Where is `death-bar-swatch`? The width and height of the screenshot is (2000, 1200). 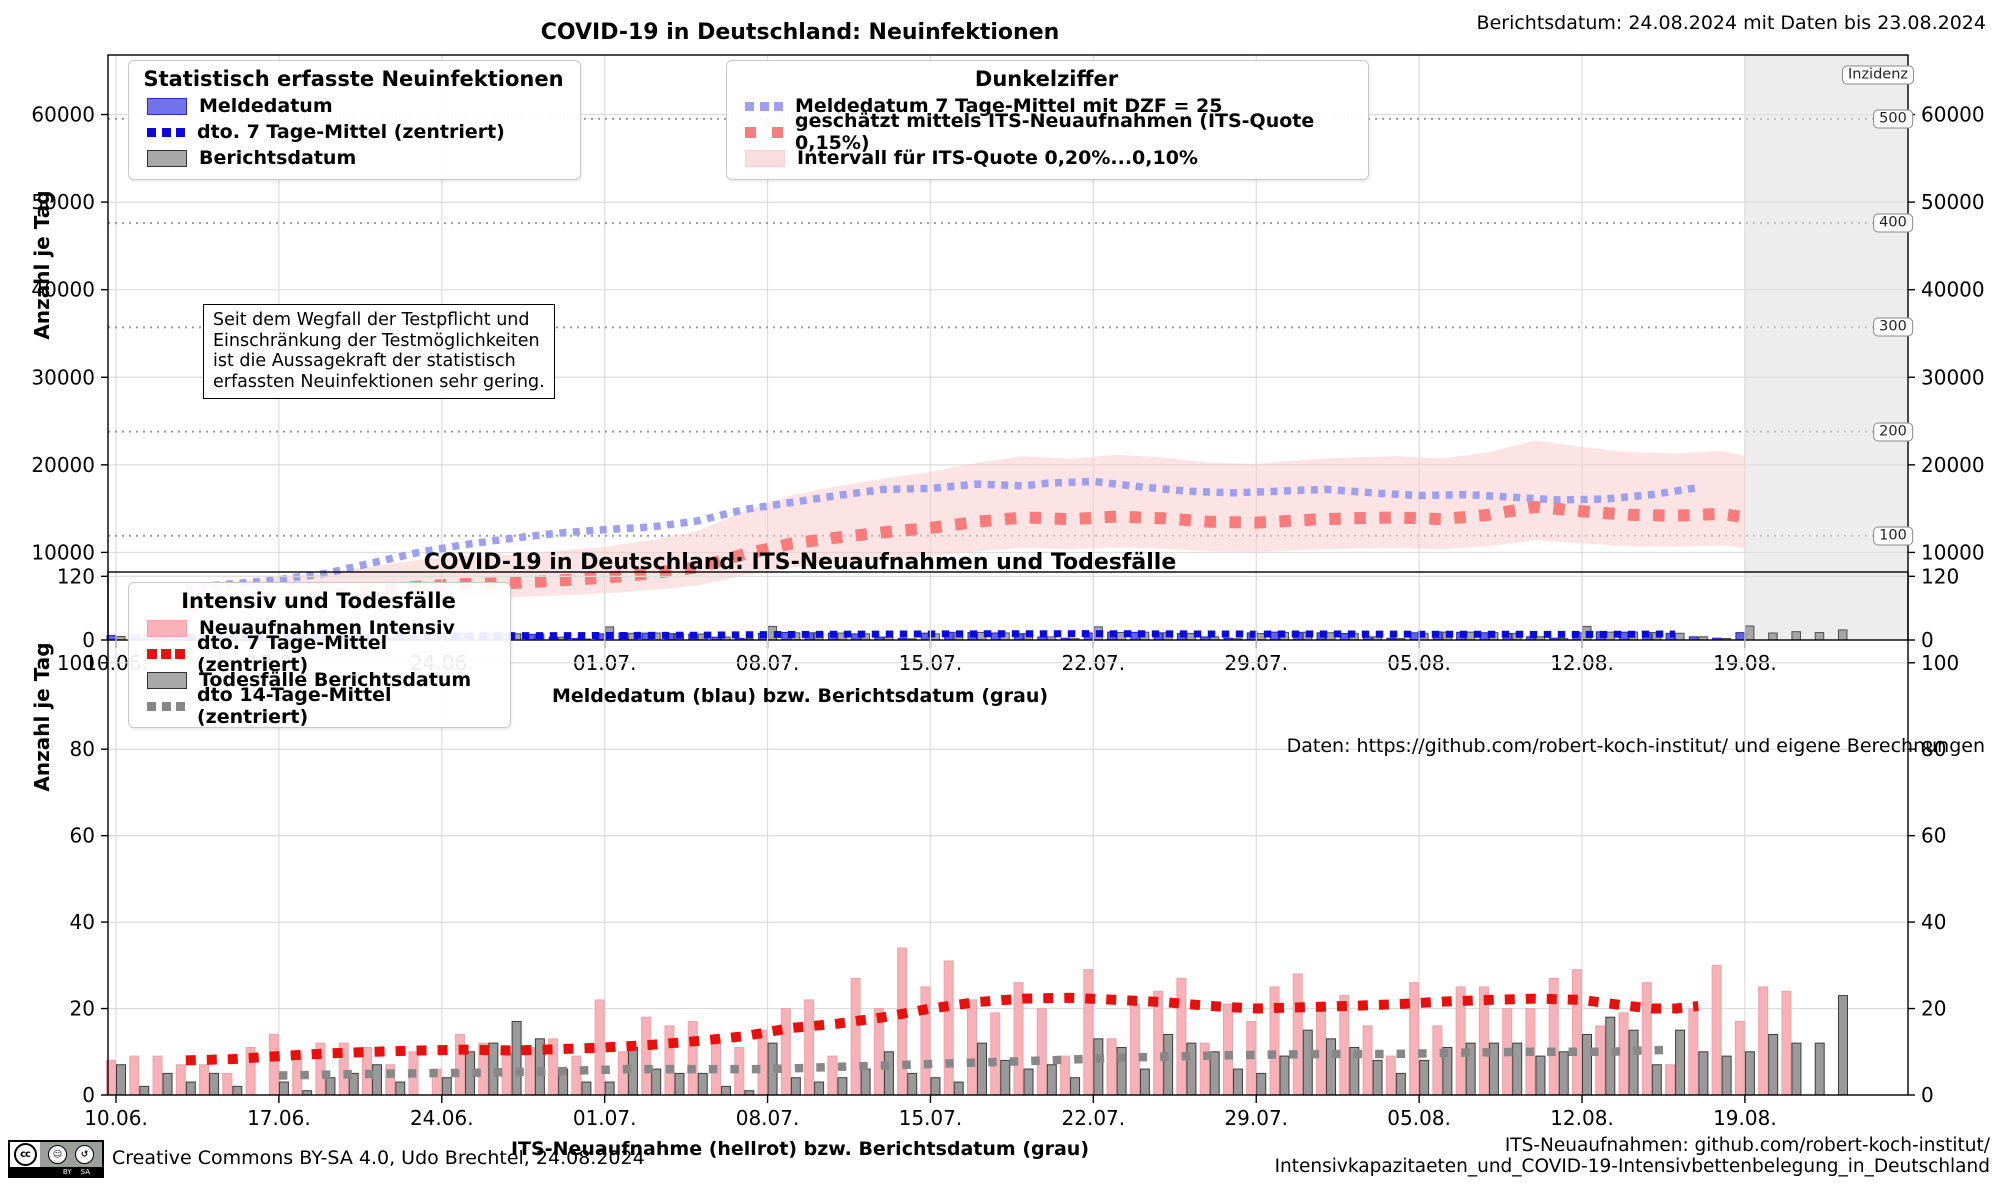 death-bar-swatch is located at coordinates (167, 680).